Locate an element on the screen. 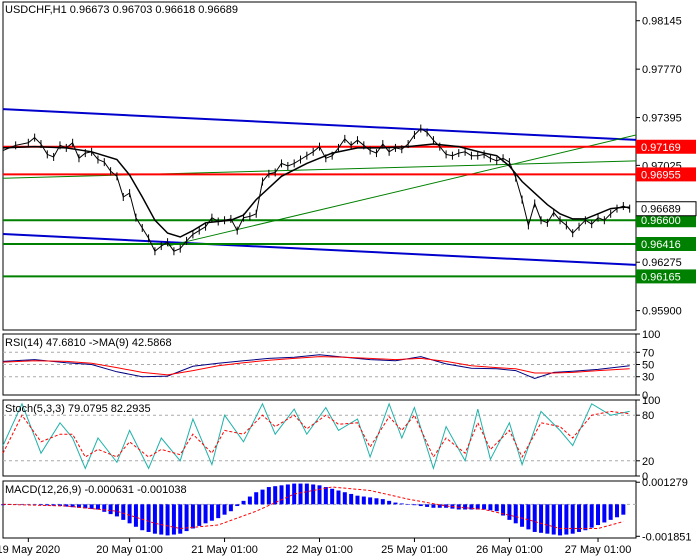 This screenshot has width=700, height=560. x-tick-label: 25 May 01:00 is located at coordinates (414, 550).